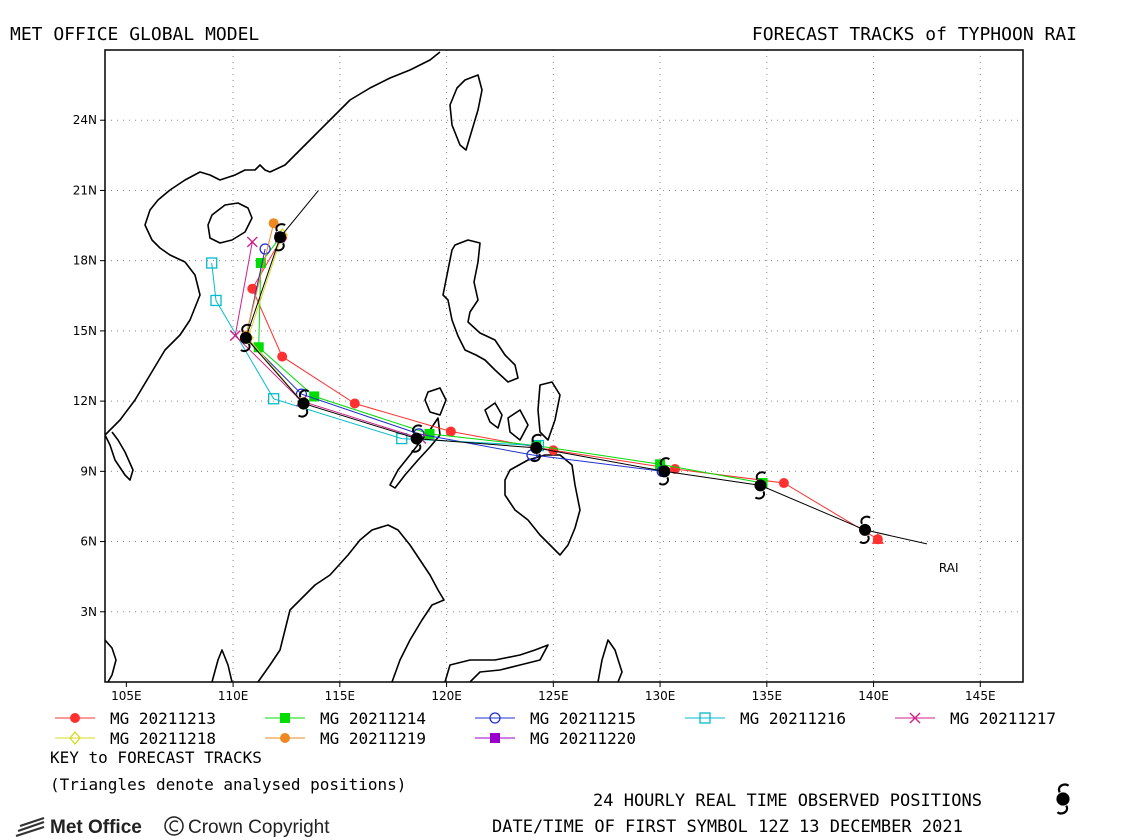 Image resolution: width=1130 pixels, height=840 pixels. Describe the element at coordinates (85, 190) in the screenshot. I see `lat-tick-label: 21N` at that location.